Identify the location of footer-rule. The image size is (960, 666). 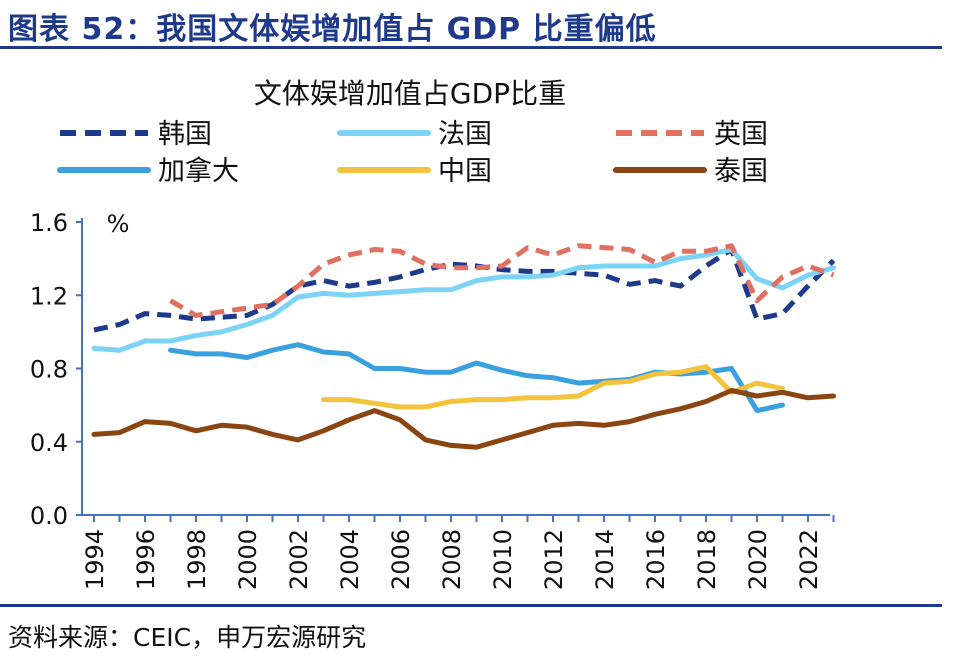
(471, 605).